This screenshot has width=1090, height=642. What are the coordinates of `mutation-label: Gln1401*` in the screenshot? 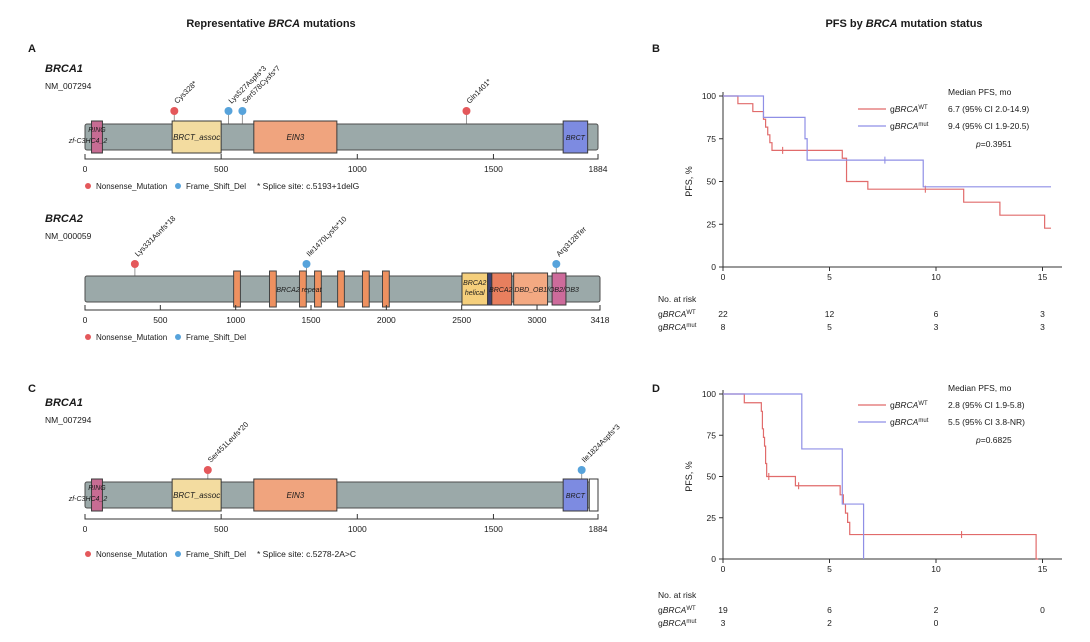 It's located at (479, 91).